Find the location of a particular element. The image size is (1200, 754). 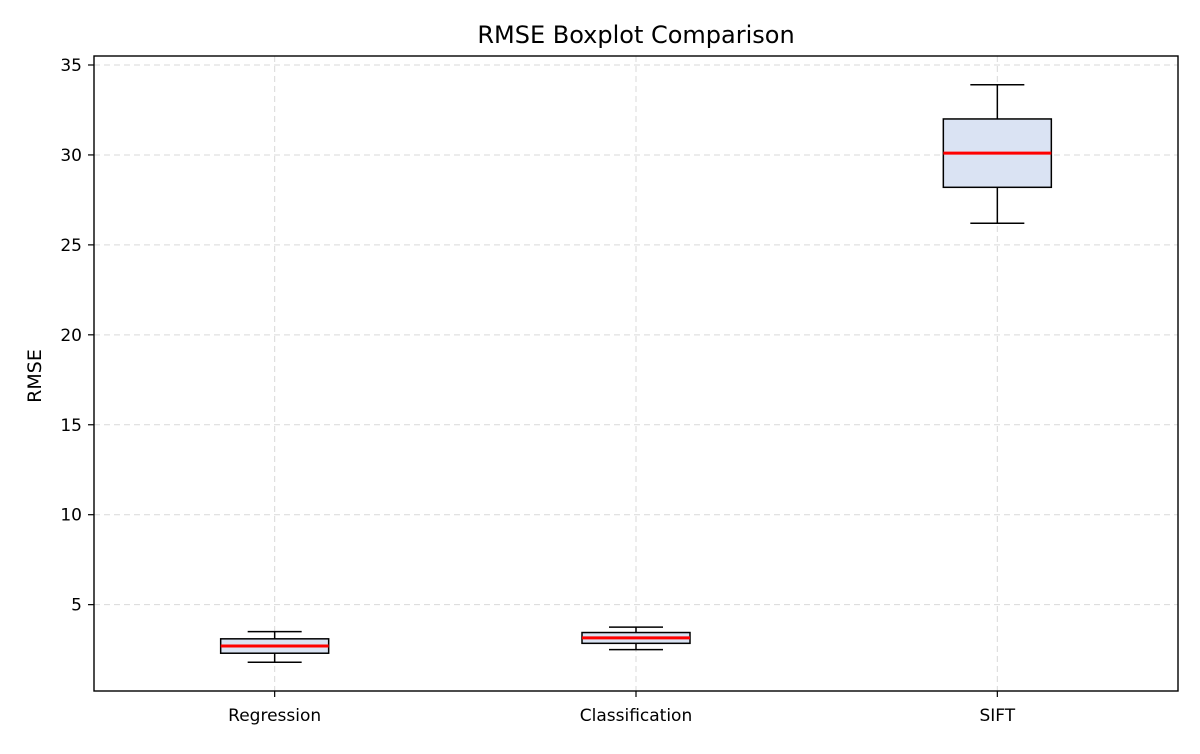

x-tick-label: Regression is located at coordinates (274, 716).